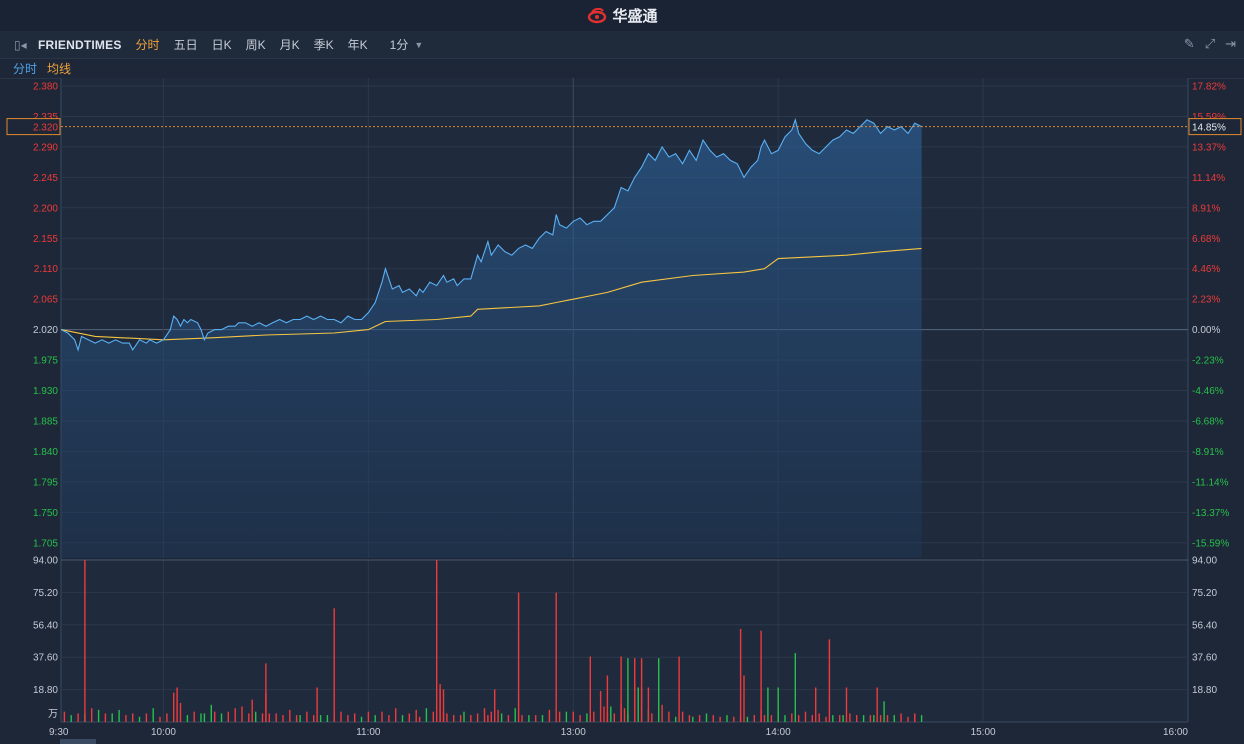  Describe the element at coordinates (1206, 300) in the screenshot. I see `pct-tick-label: 2.23%` at that location.